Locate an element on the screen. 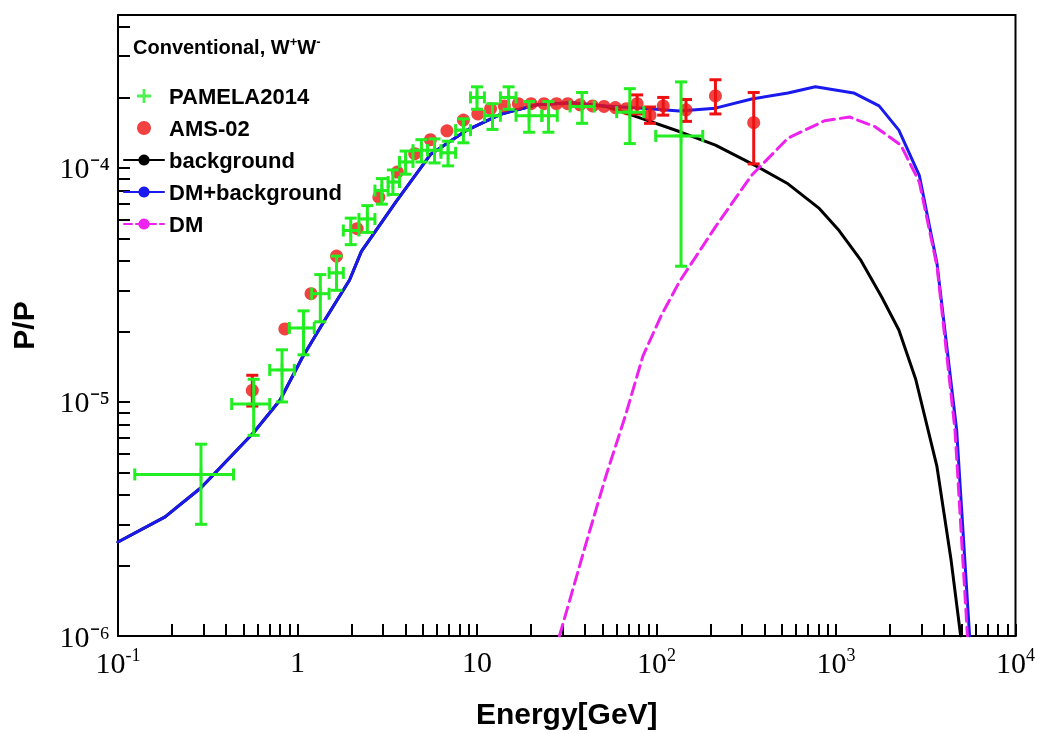 The width and height of the screenshot is (1038, 734). legend-label: AMS-02 is located at coordinates (209, 128).